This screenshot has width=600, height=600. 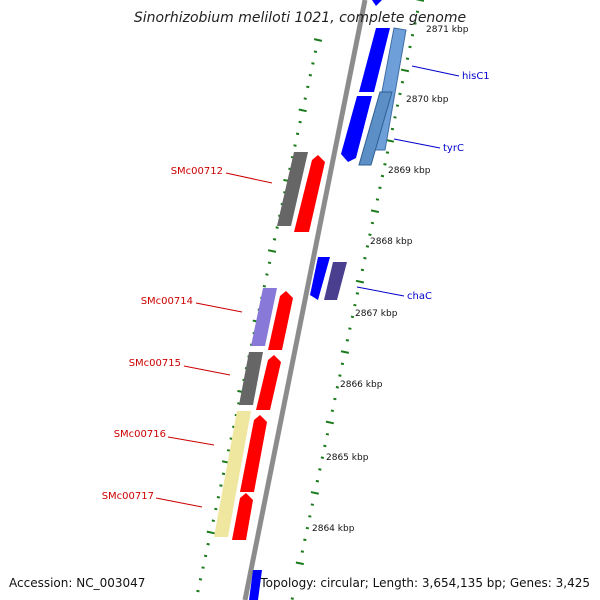 What do you see at coordinates (427, 100) in the screenshot?
I see `scale-tick-label: 2870 kbp` at bounding box center [427, 100].